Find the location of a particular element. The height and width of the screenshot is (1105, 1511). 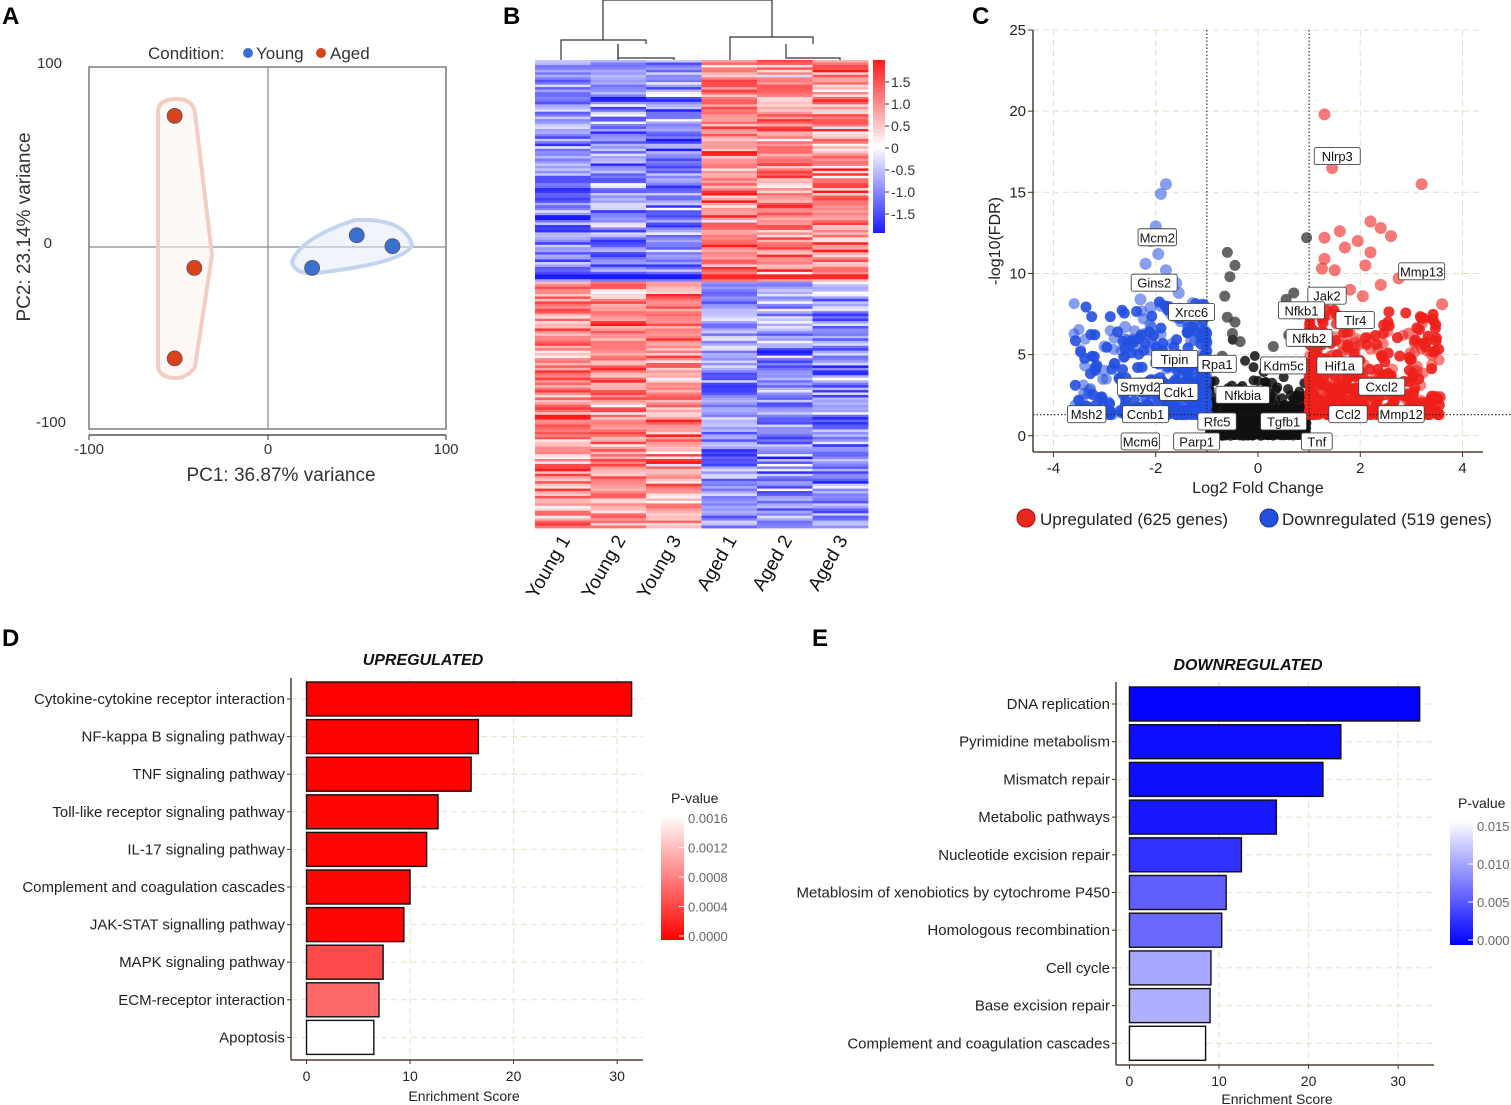

volcano-gene-label: Tgfb1 is located at coordinates (1284, 421).